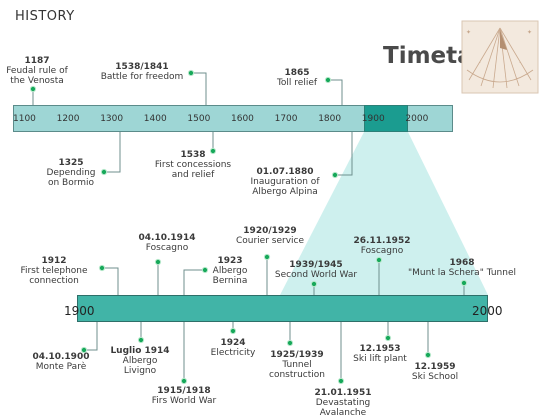 The width and height of the screenshot is (546, 420). I want to click on top-tick-1300: 1300, so click(112, 119).